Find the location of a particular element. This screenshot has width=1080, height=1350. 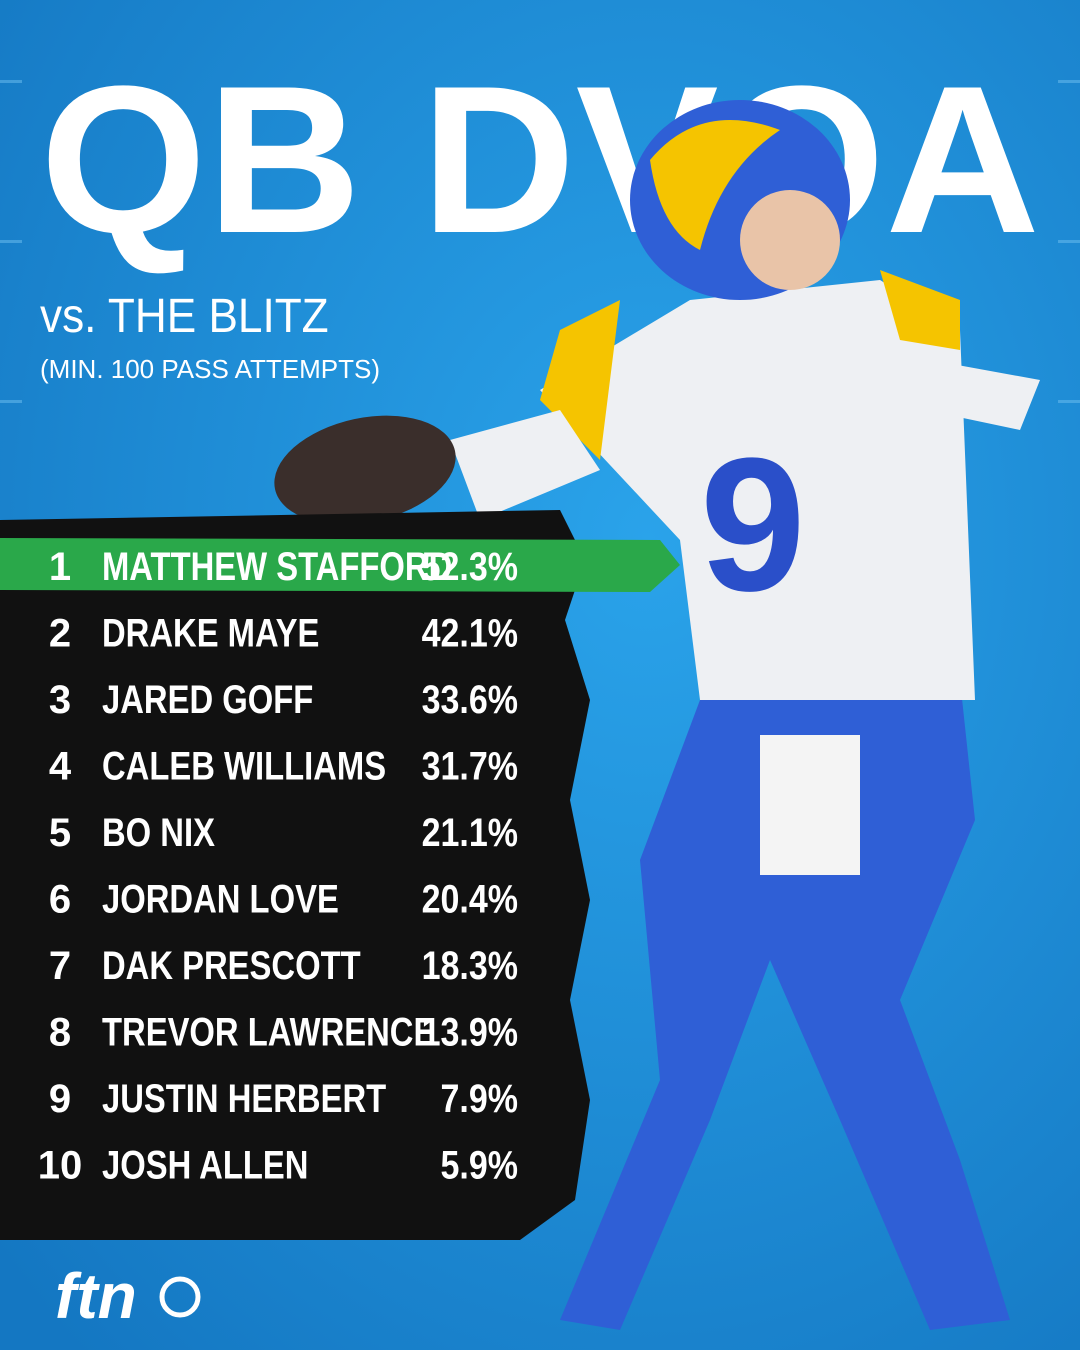

jersey-number: 9 is located at coordinates (753, 525).